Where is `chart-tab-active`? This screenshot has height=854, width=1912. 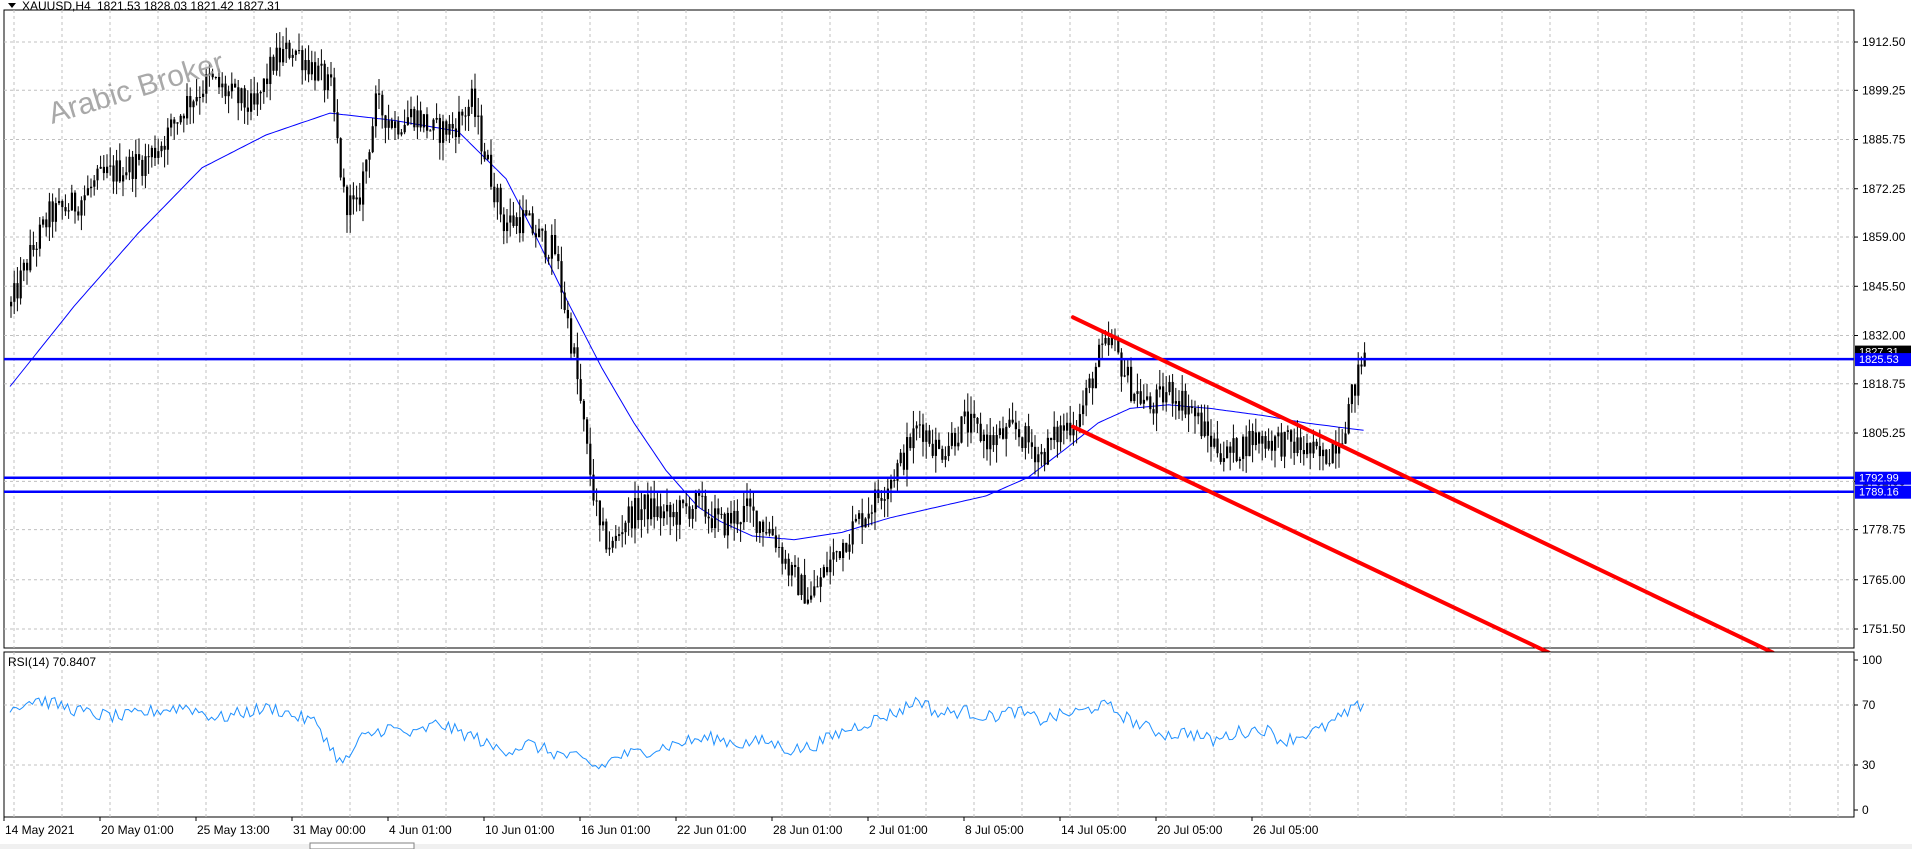
chart-tab-active is located at coordinates (362, 846).